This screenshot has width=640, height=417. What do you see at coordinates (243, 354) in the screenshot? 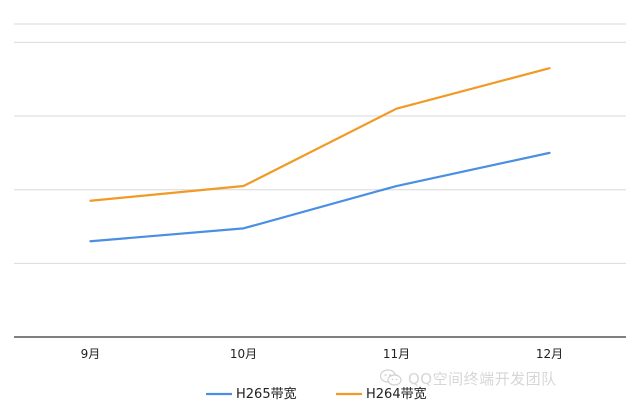
I see `x-tick-label: 10月` at bounding box center [243, 354].